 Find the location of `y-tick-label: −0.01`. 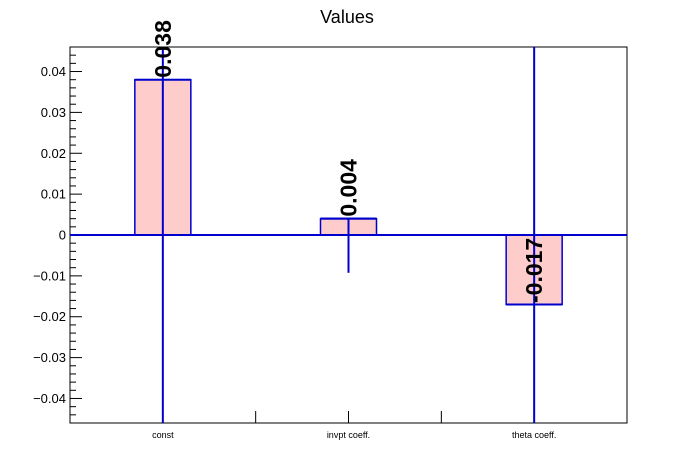

y-tick-label: −0.01 is located at coordinates (49, 275).